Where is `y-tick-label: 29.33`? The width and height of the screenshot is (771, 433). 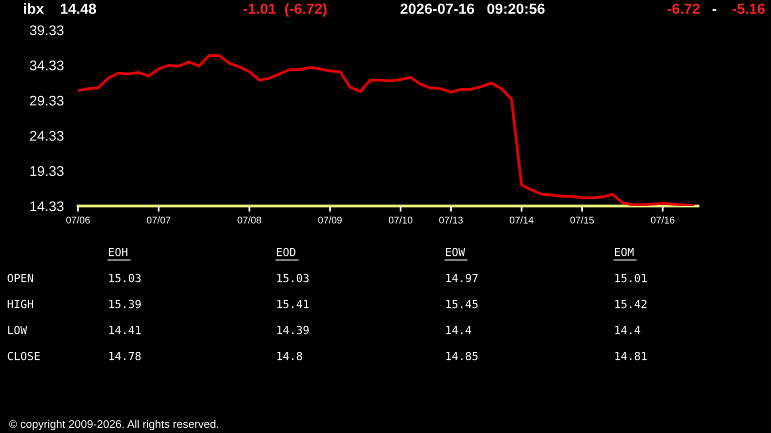
y-tick-label: 29.33 is located at coordinates (47, 101).